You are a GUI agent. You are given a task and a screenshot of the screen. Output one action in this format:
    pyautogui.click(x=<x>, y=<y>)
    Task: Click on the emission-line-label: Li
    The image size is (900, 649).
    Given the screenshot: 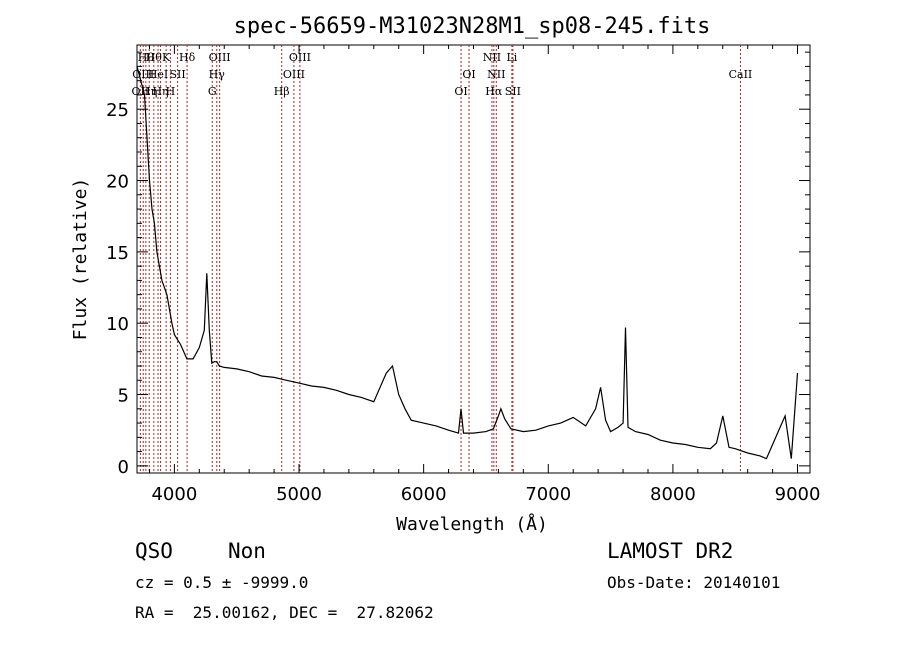 What is the action you would take?
    pyautogui.click(x=511, y=57)
    